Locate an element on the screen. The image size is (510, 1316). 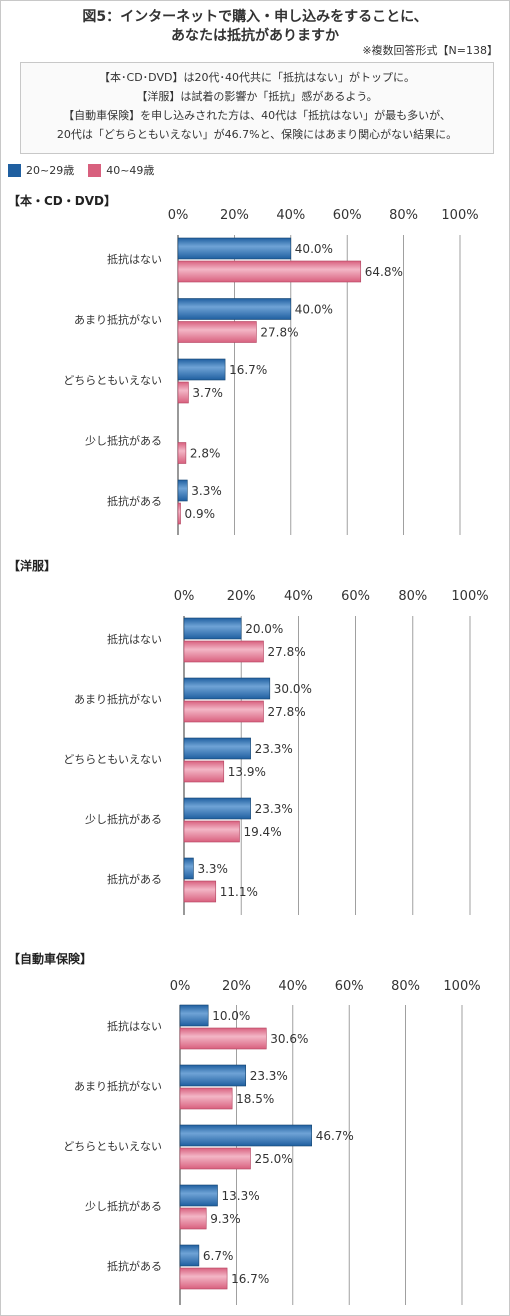
figure-title-line2: あなたは抵抗がありますか is located at coordinates (255, 36).